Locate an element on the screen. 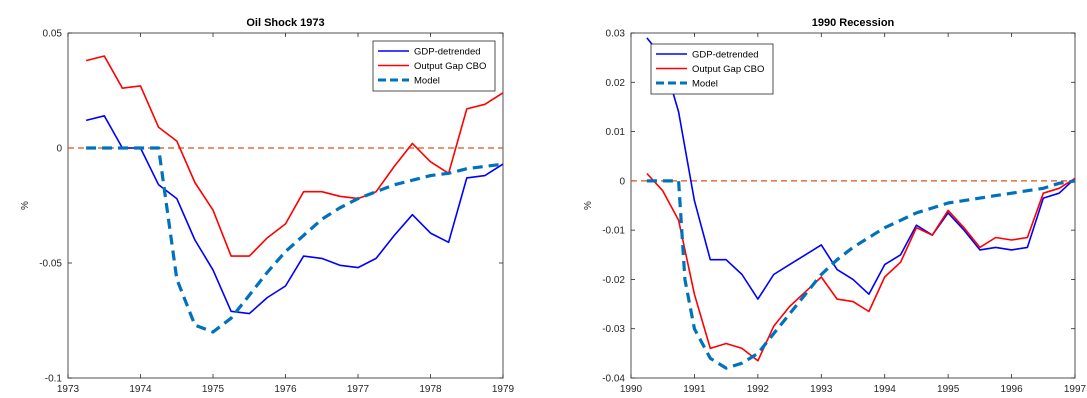 The image size is (1087, 398). y-tick-label: -0.04 is located at coordinates (613, 379).